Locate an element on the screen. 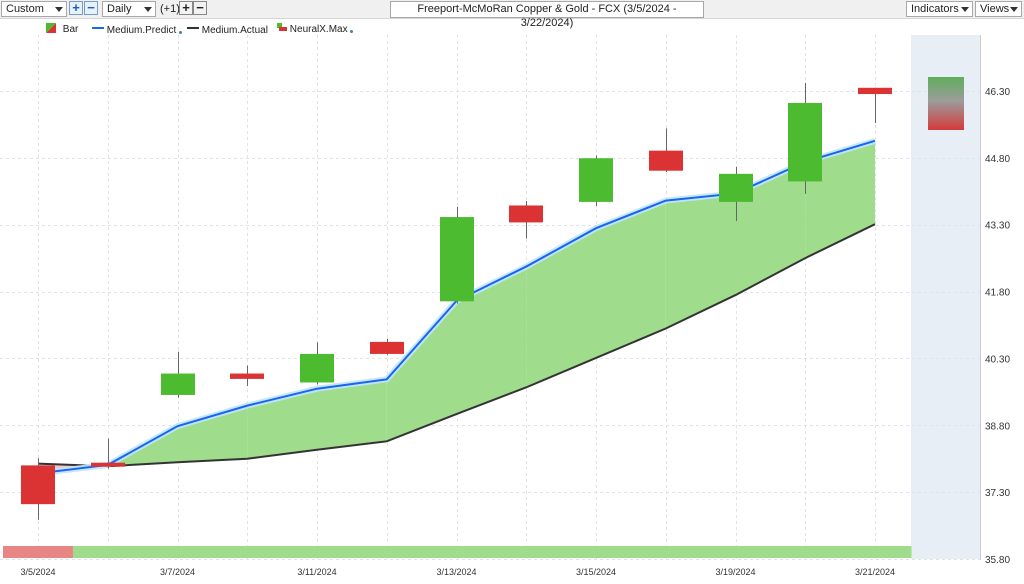 Image resolution: width=1024 pixels, height=584 pixels. legend-item-medium-actual: Medium.Actual is located at coordinates (227, 29).